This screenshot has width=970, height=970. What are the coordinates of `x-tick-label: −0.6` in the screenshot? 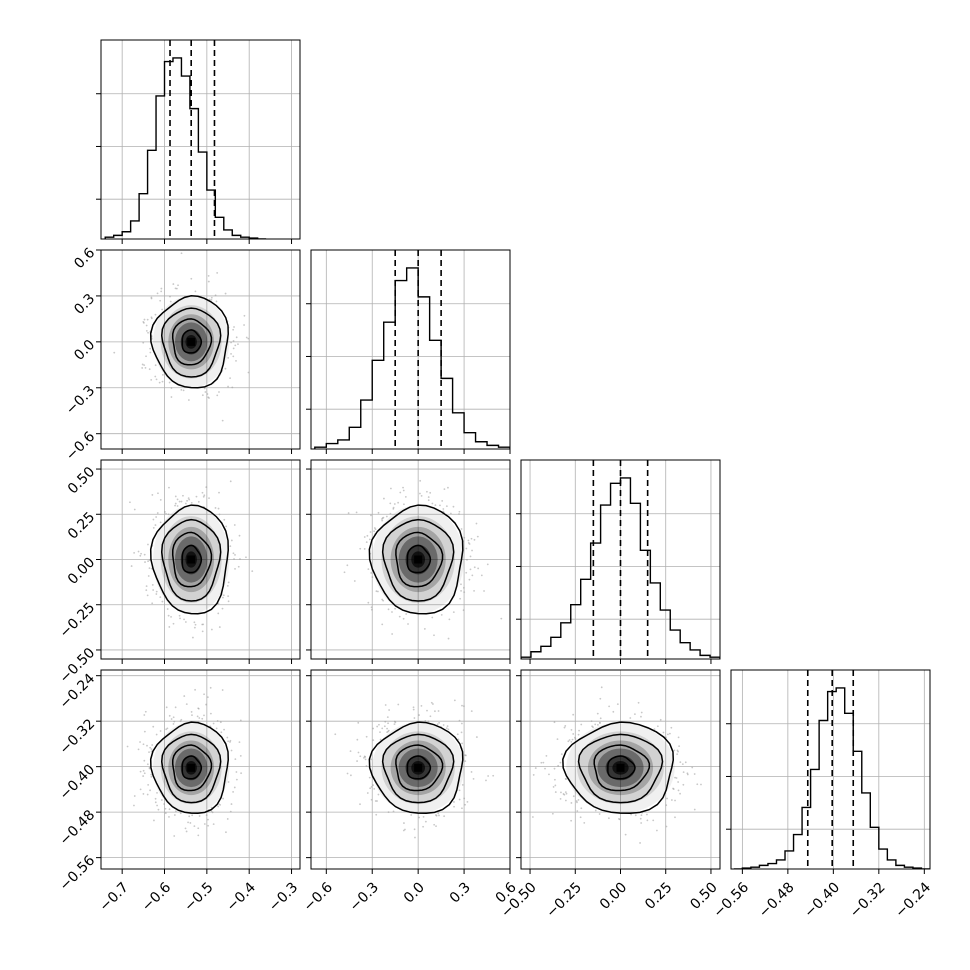 It's located at (156, 896).